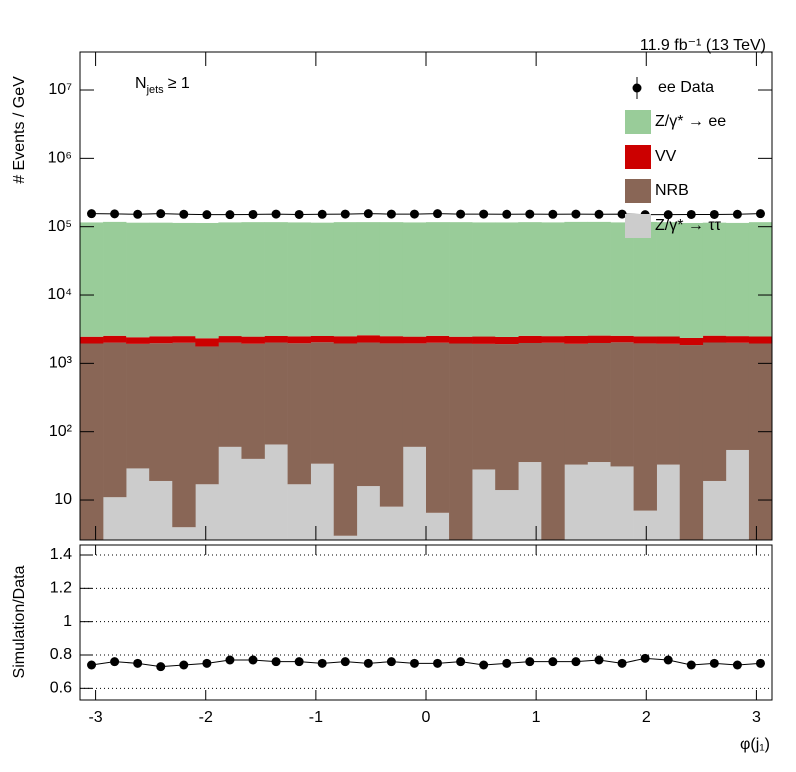  I want to click on legend-label: ee Data, so click(686, 87).